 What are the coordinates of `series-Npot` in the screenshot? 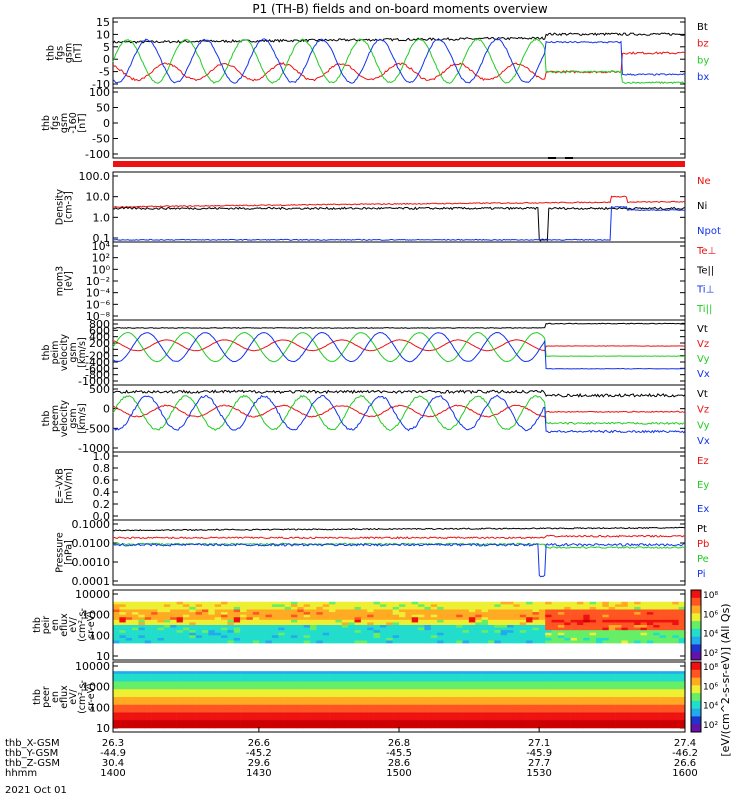 It's located at (399, 223).